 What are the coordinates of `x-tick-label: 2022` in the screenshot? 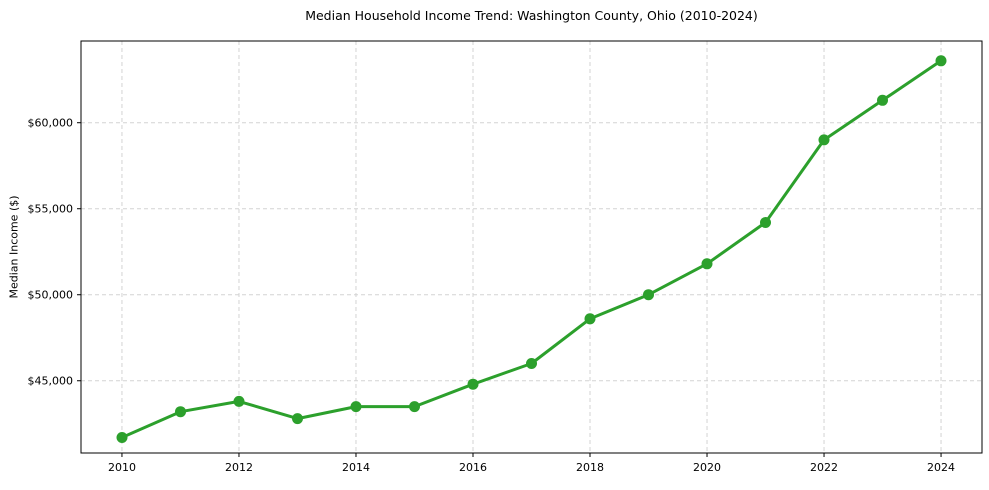 It's located at (824, 467).